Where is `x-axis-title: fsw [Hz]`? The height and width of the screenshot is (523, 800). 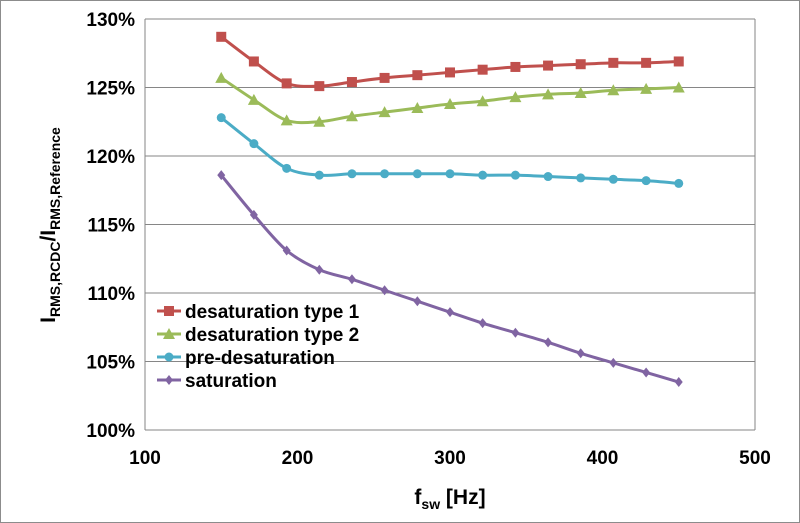 x-axis-title: fsw [Hz] is located at coordinates (449, 499).